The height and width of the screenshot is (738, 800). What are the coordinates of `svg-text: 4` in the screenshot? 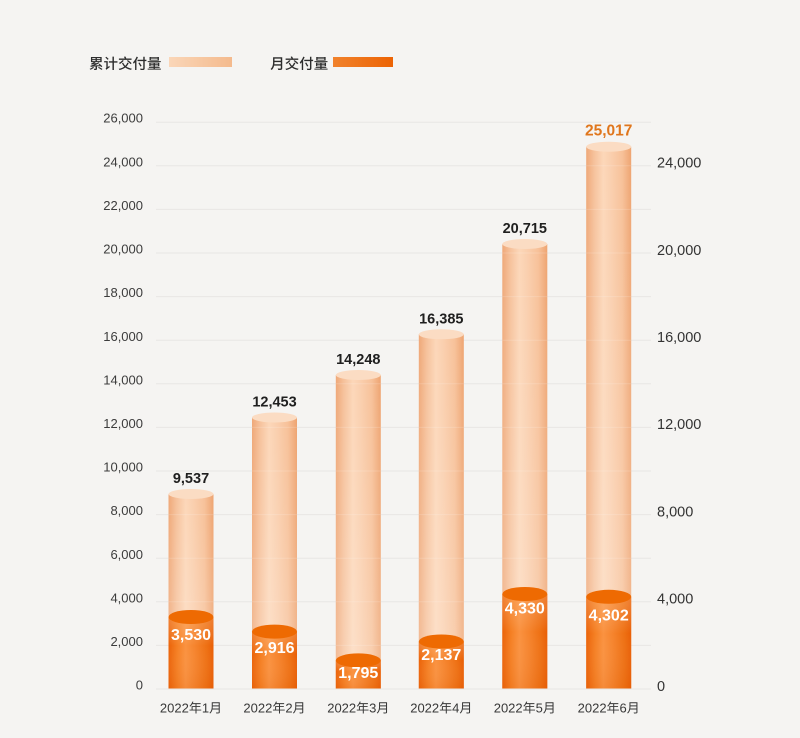 It's located at (455, 708).